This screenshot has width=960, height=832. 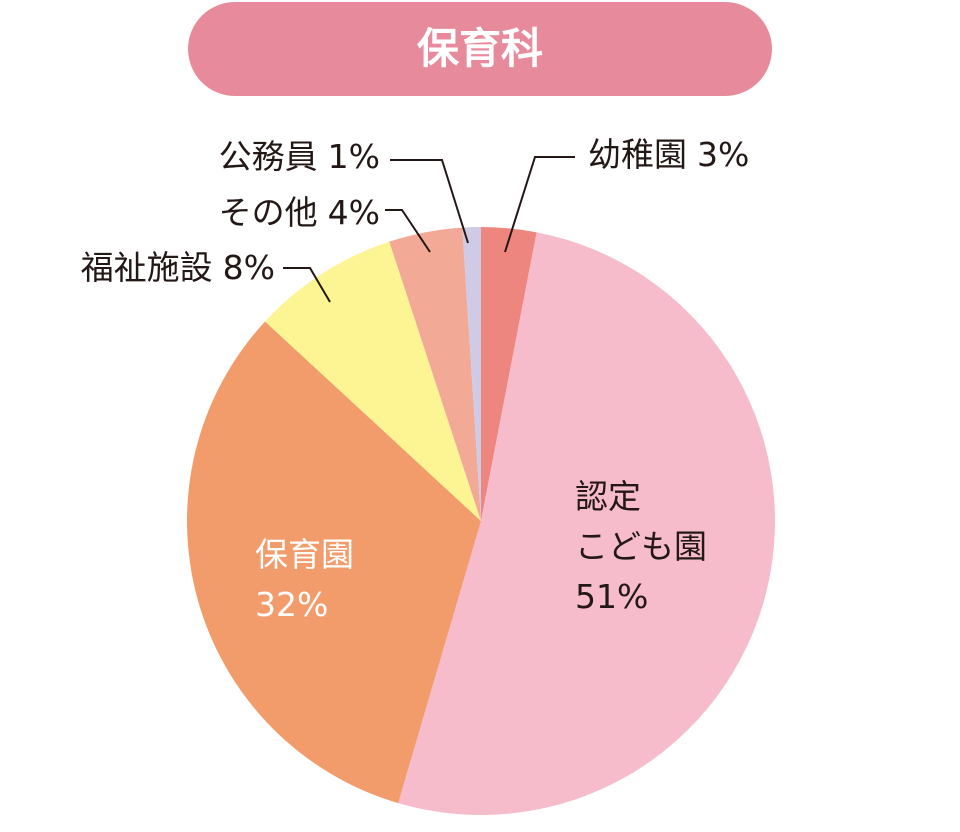 What do you see at coordinates (637, 154) in the screenshot?
I see `category-label: 幼稚園` at bounding box center [637, 154].